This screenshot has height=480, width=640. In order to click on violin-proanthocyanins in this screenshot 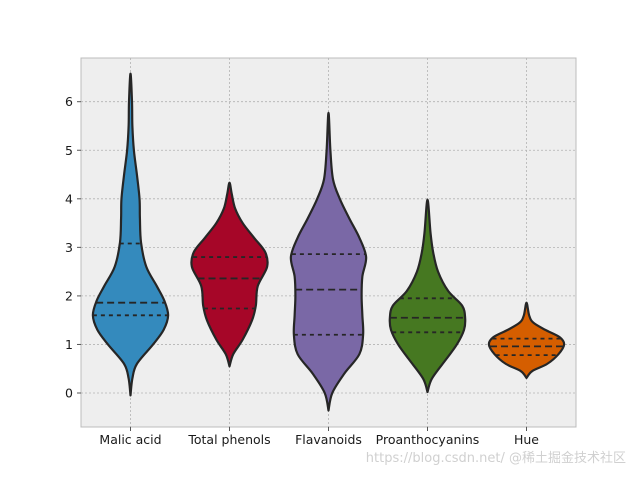, I will do `click(427, 296)`.